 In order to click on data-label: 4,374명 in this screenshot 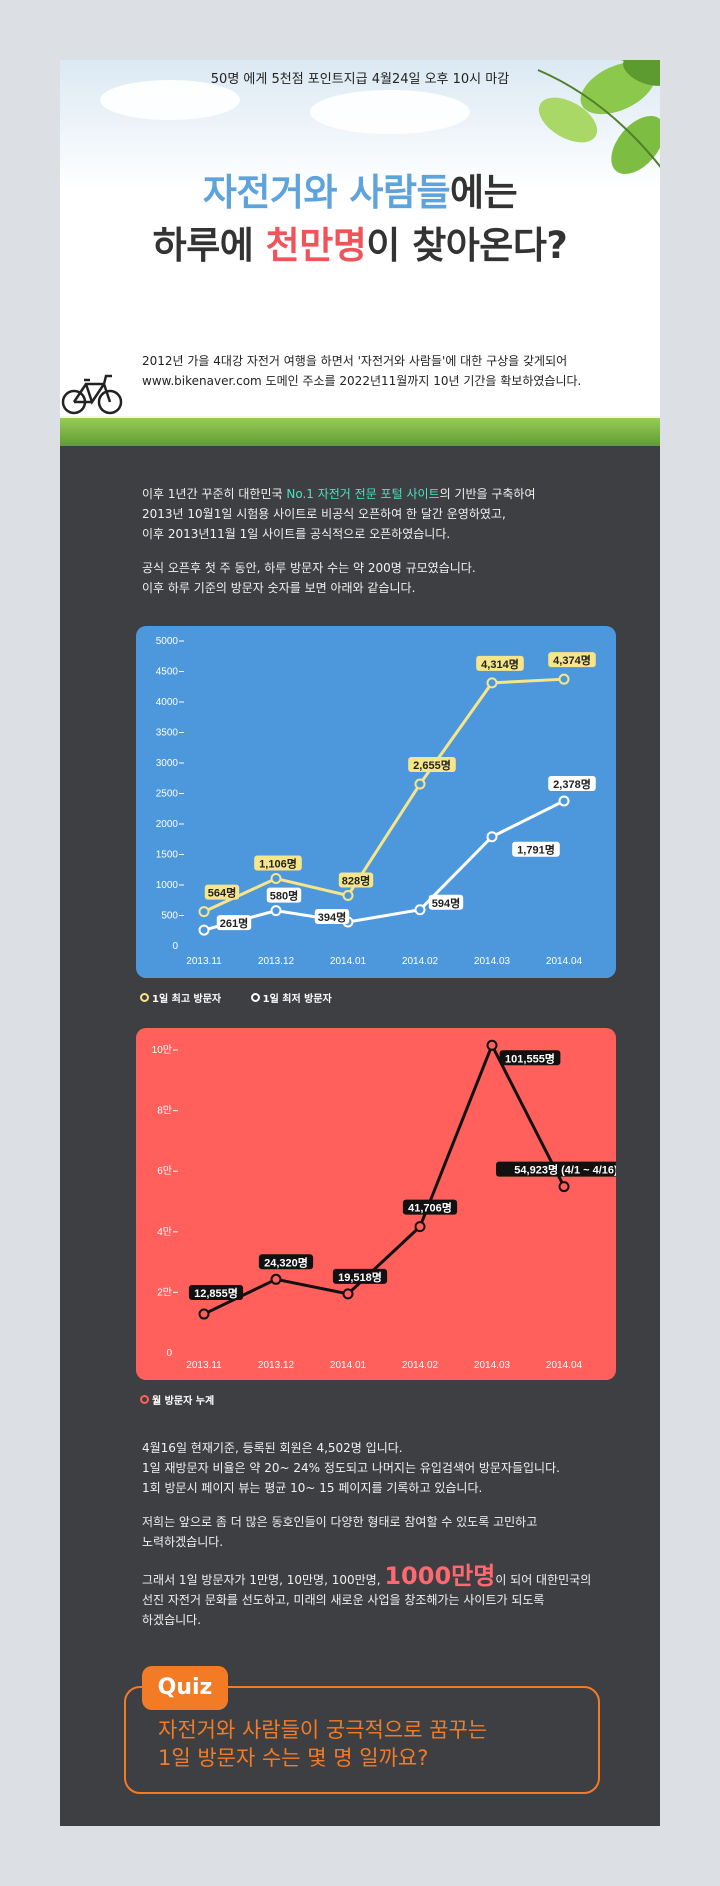, I will do `click(572, 660)`.